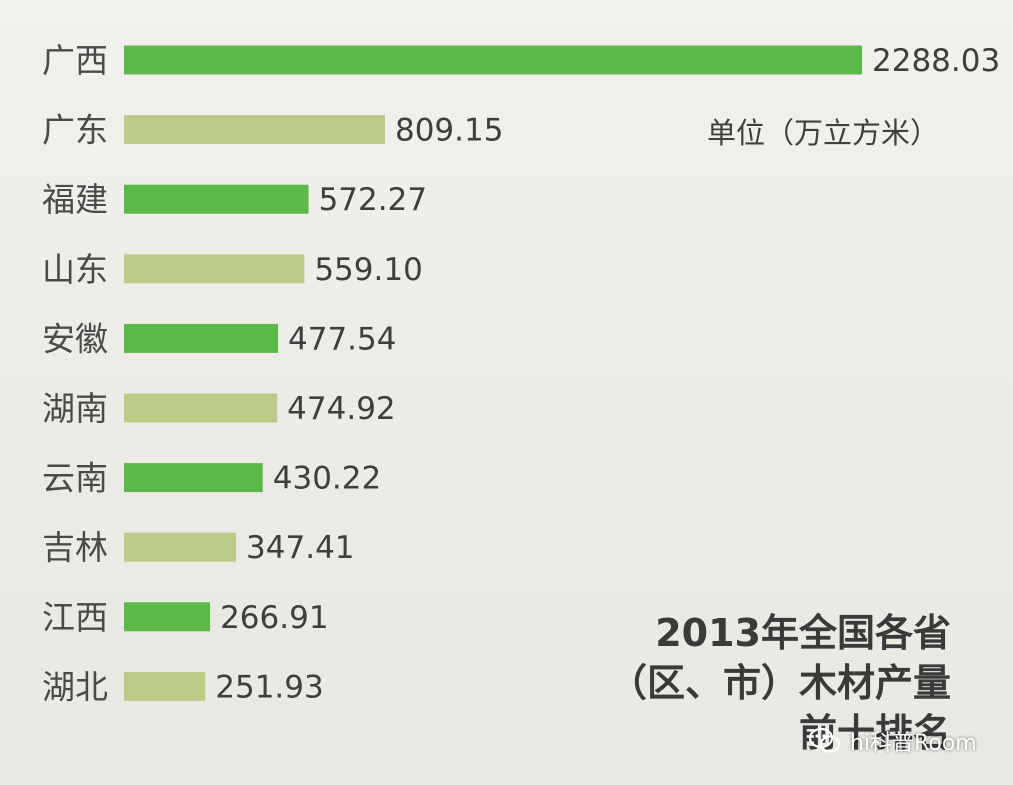  I want to click on value-label: 251.93, so click(269, 687).